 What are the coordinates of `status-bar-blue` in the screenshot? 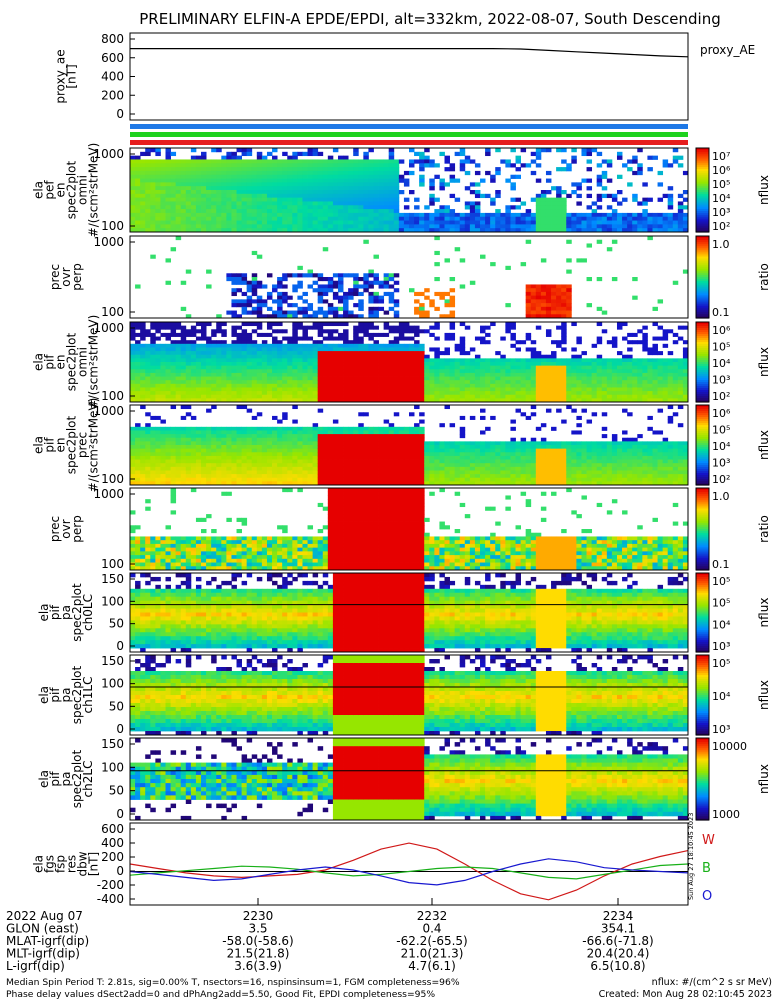 It's located at (409, 126).